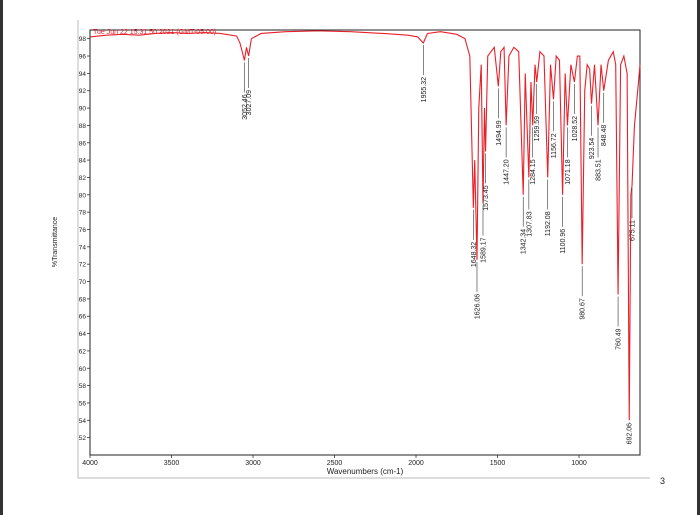 The height and width of the screenshot is (515, 700). What do you see at coordinates (172, 463) in the screenshot?
I see `x-tick-label: 3500` at bounding box center [172, 463].